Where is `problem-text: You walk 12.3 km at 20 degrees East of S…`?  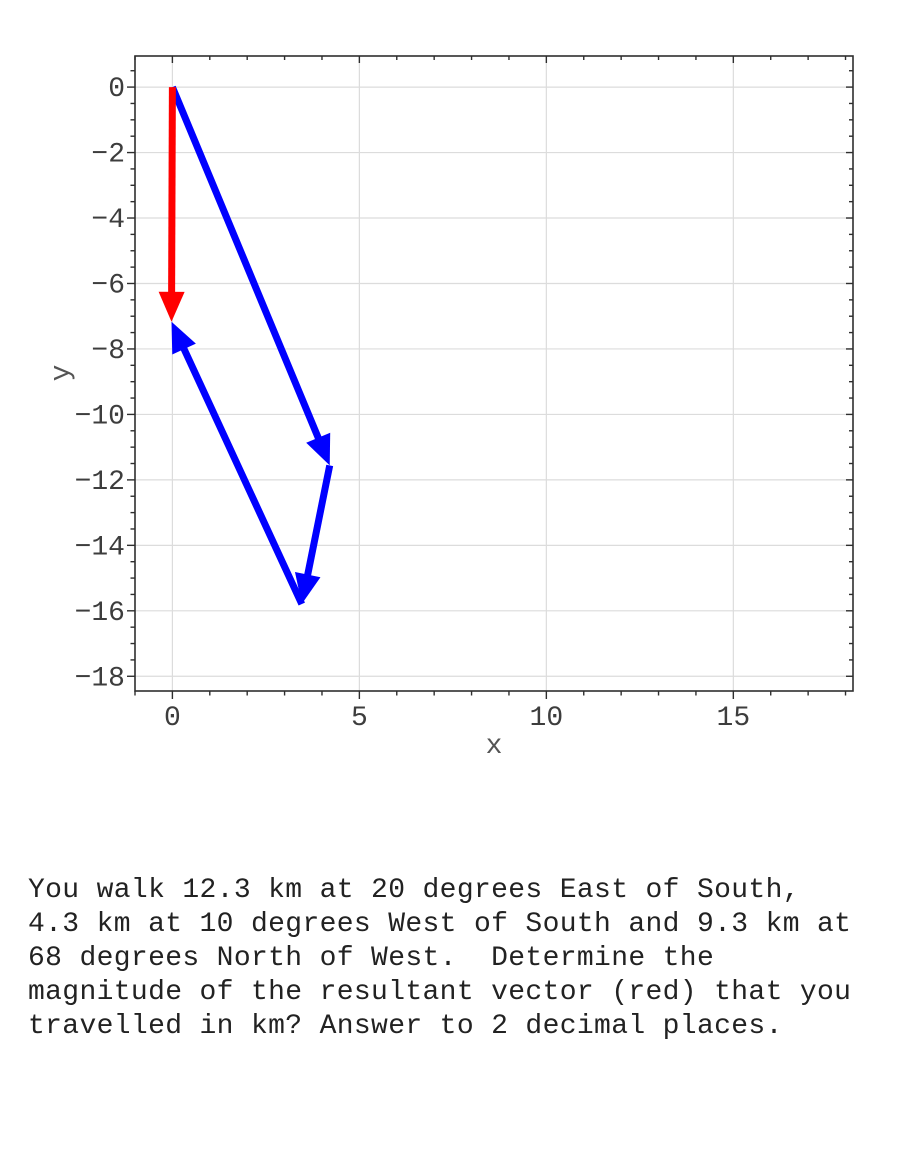
problem-text: You walk 12.3 km at 20 degrees East of S… is located at coordinates (439, 959).